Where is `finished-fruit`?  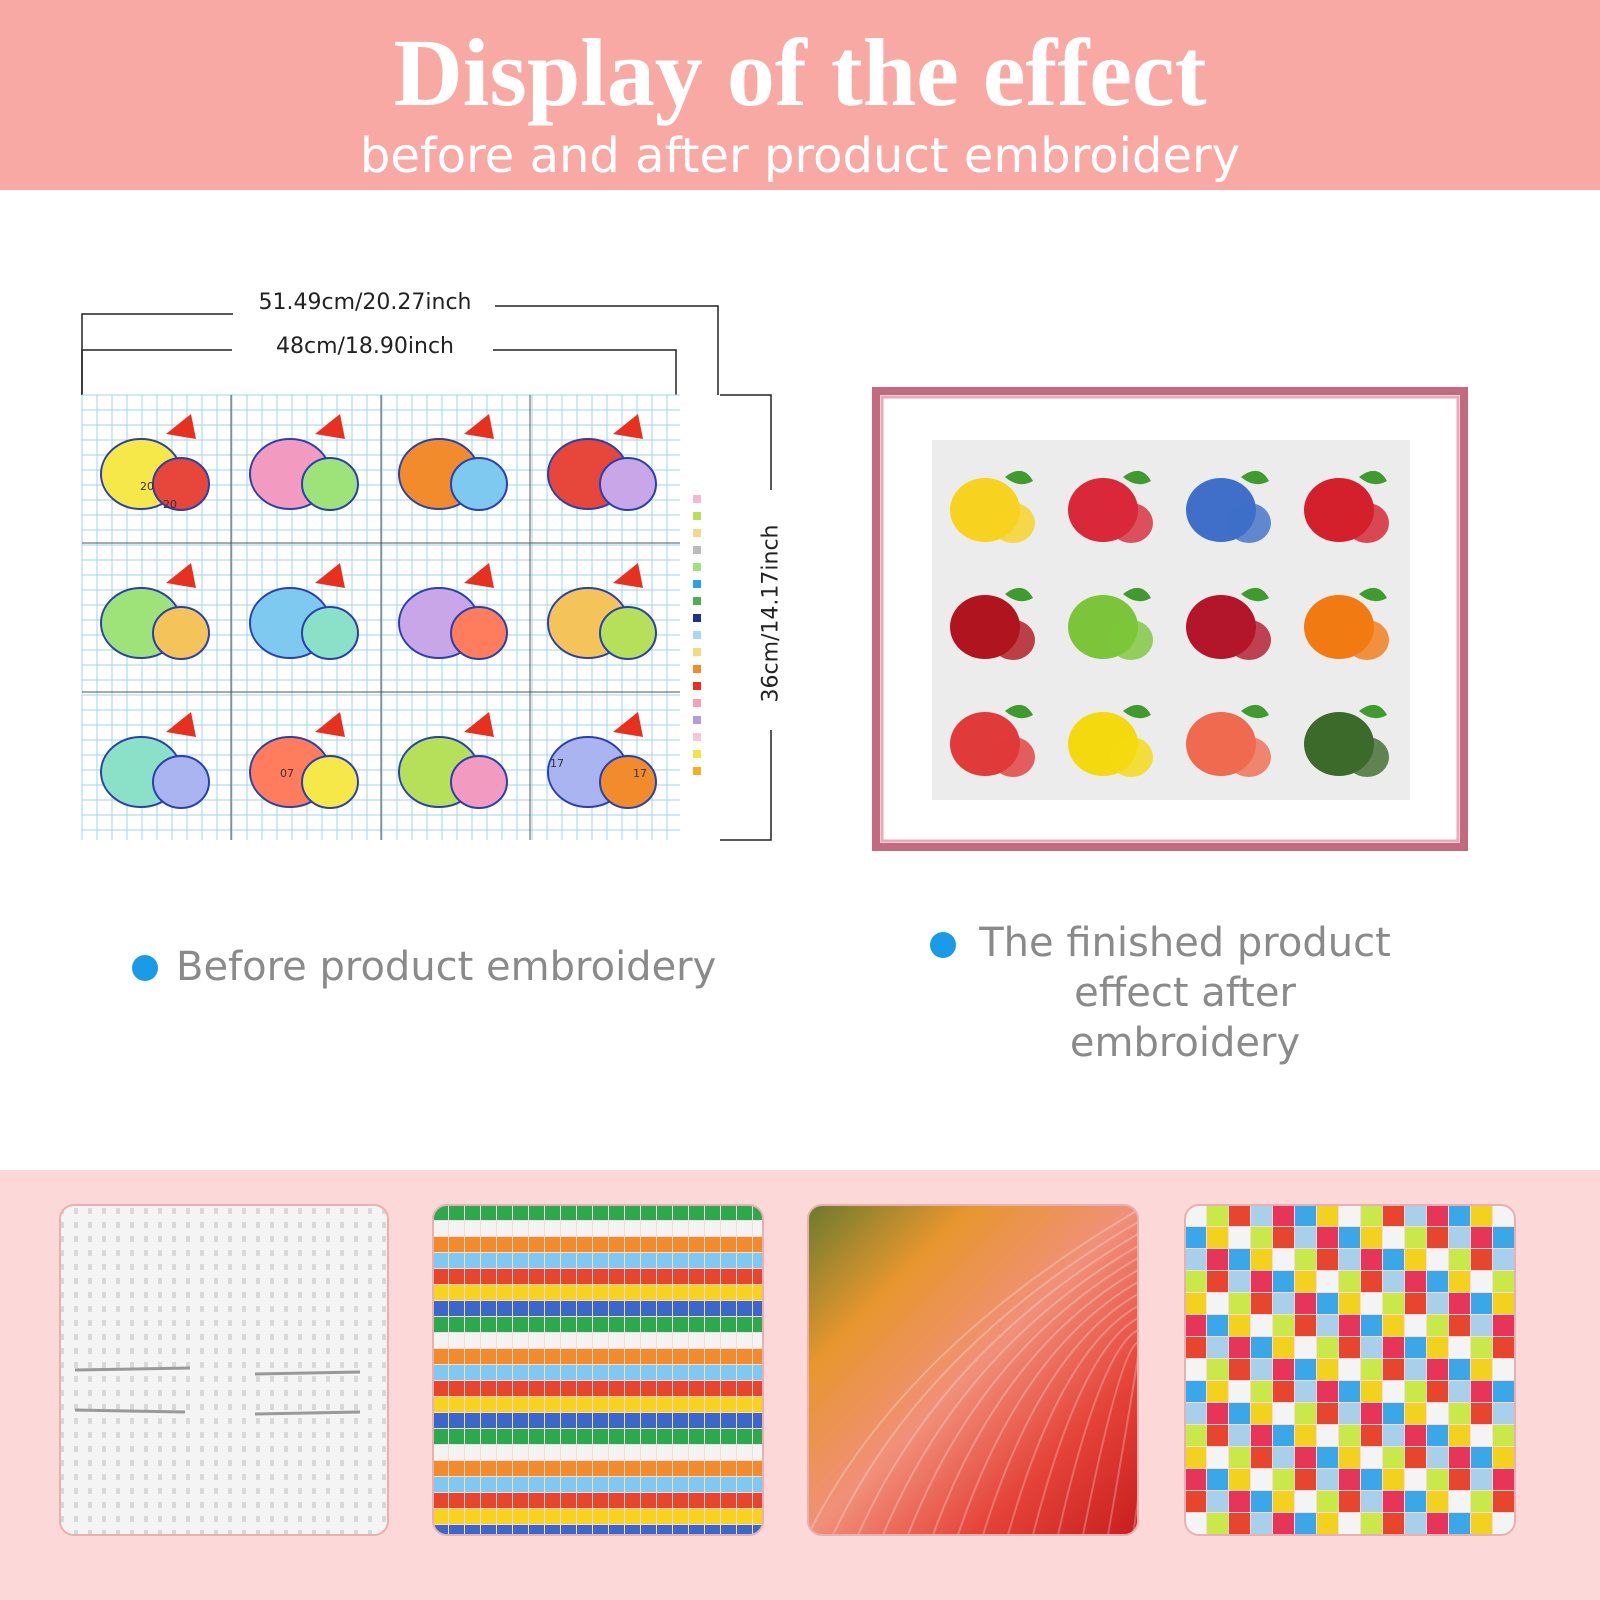
finished-fruit is located at coordinates (1249, 640).